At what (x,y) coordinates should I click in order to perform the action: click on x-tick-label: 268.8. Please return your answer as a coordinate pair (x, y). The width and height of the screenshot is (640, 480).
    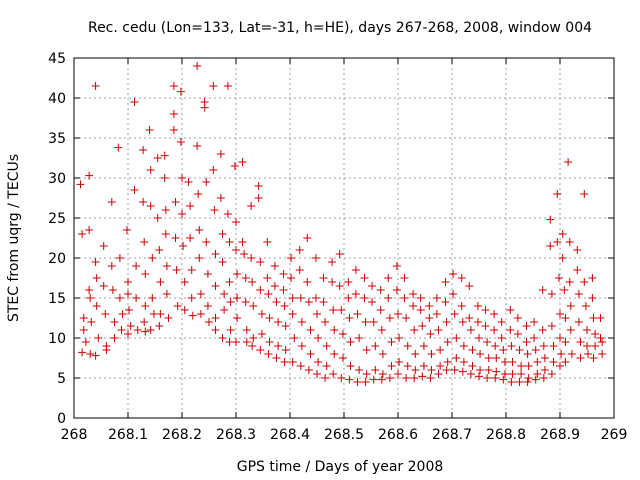
    Looking at the image, I should click on (506, 435).